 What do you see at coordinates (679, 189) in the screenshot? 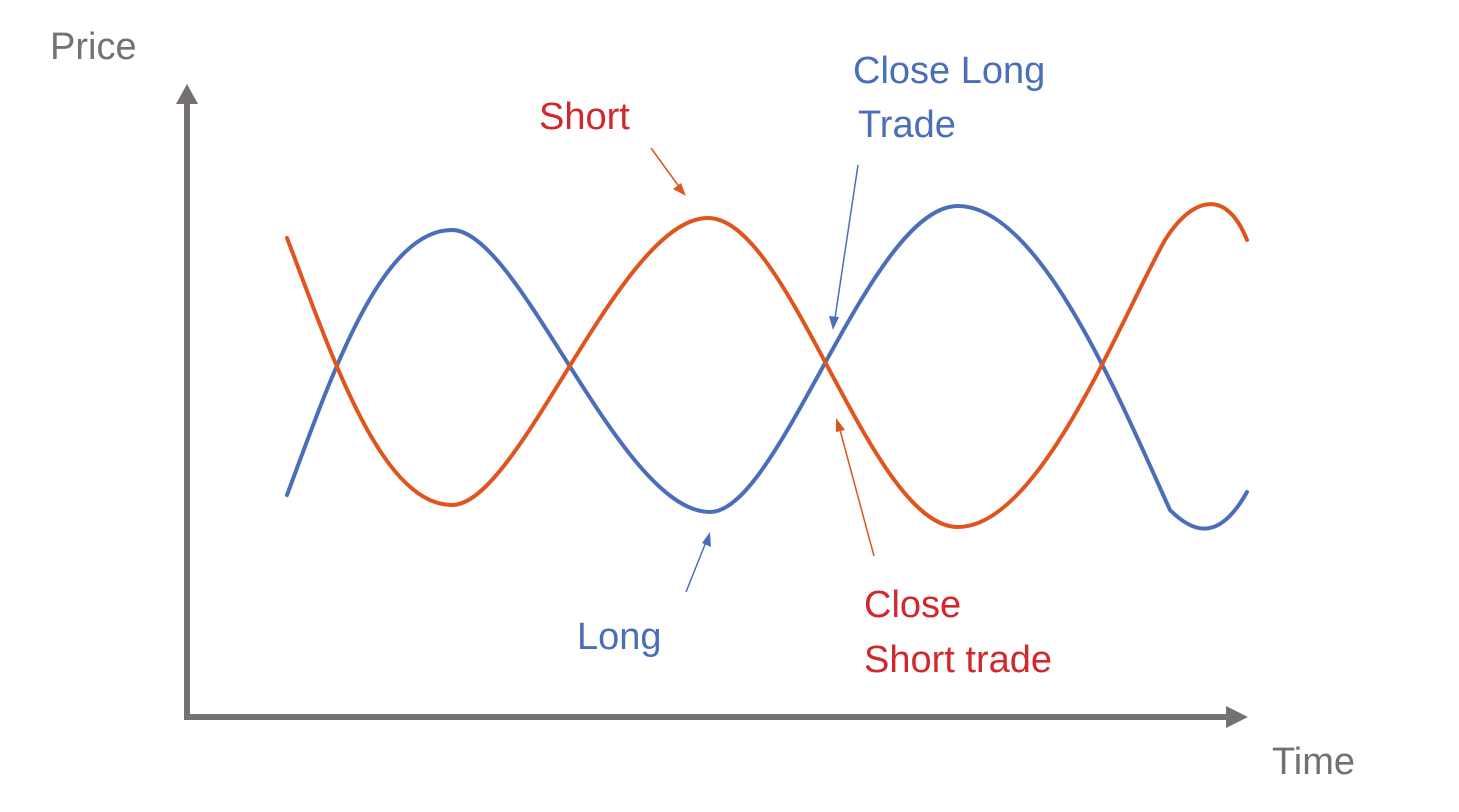
I see `short-arrowhead` at bounding box center [679, 189].